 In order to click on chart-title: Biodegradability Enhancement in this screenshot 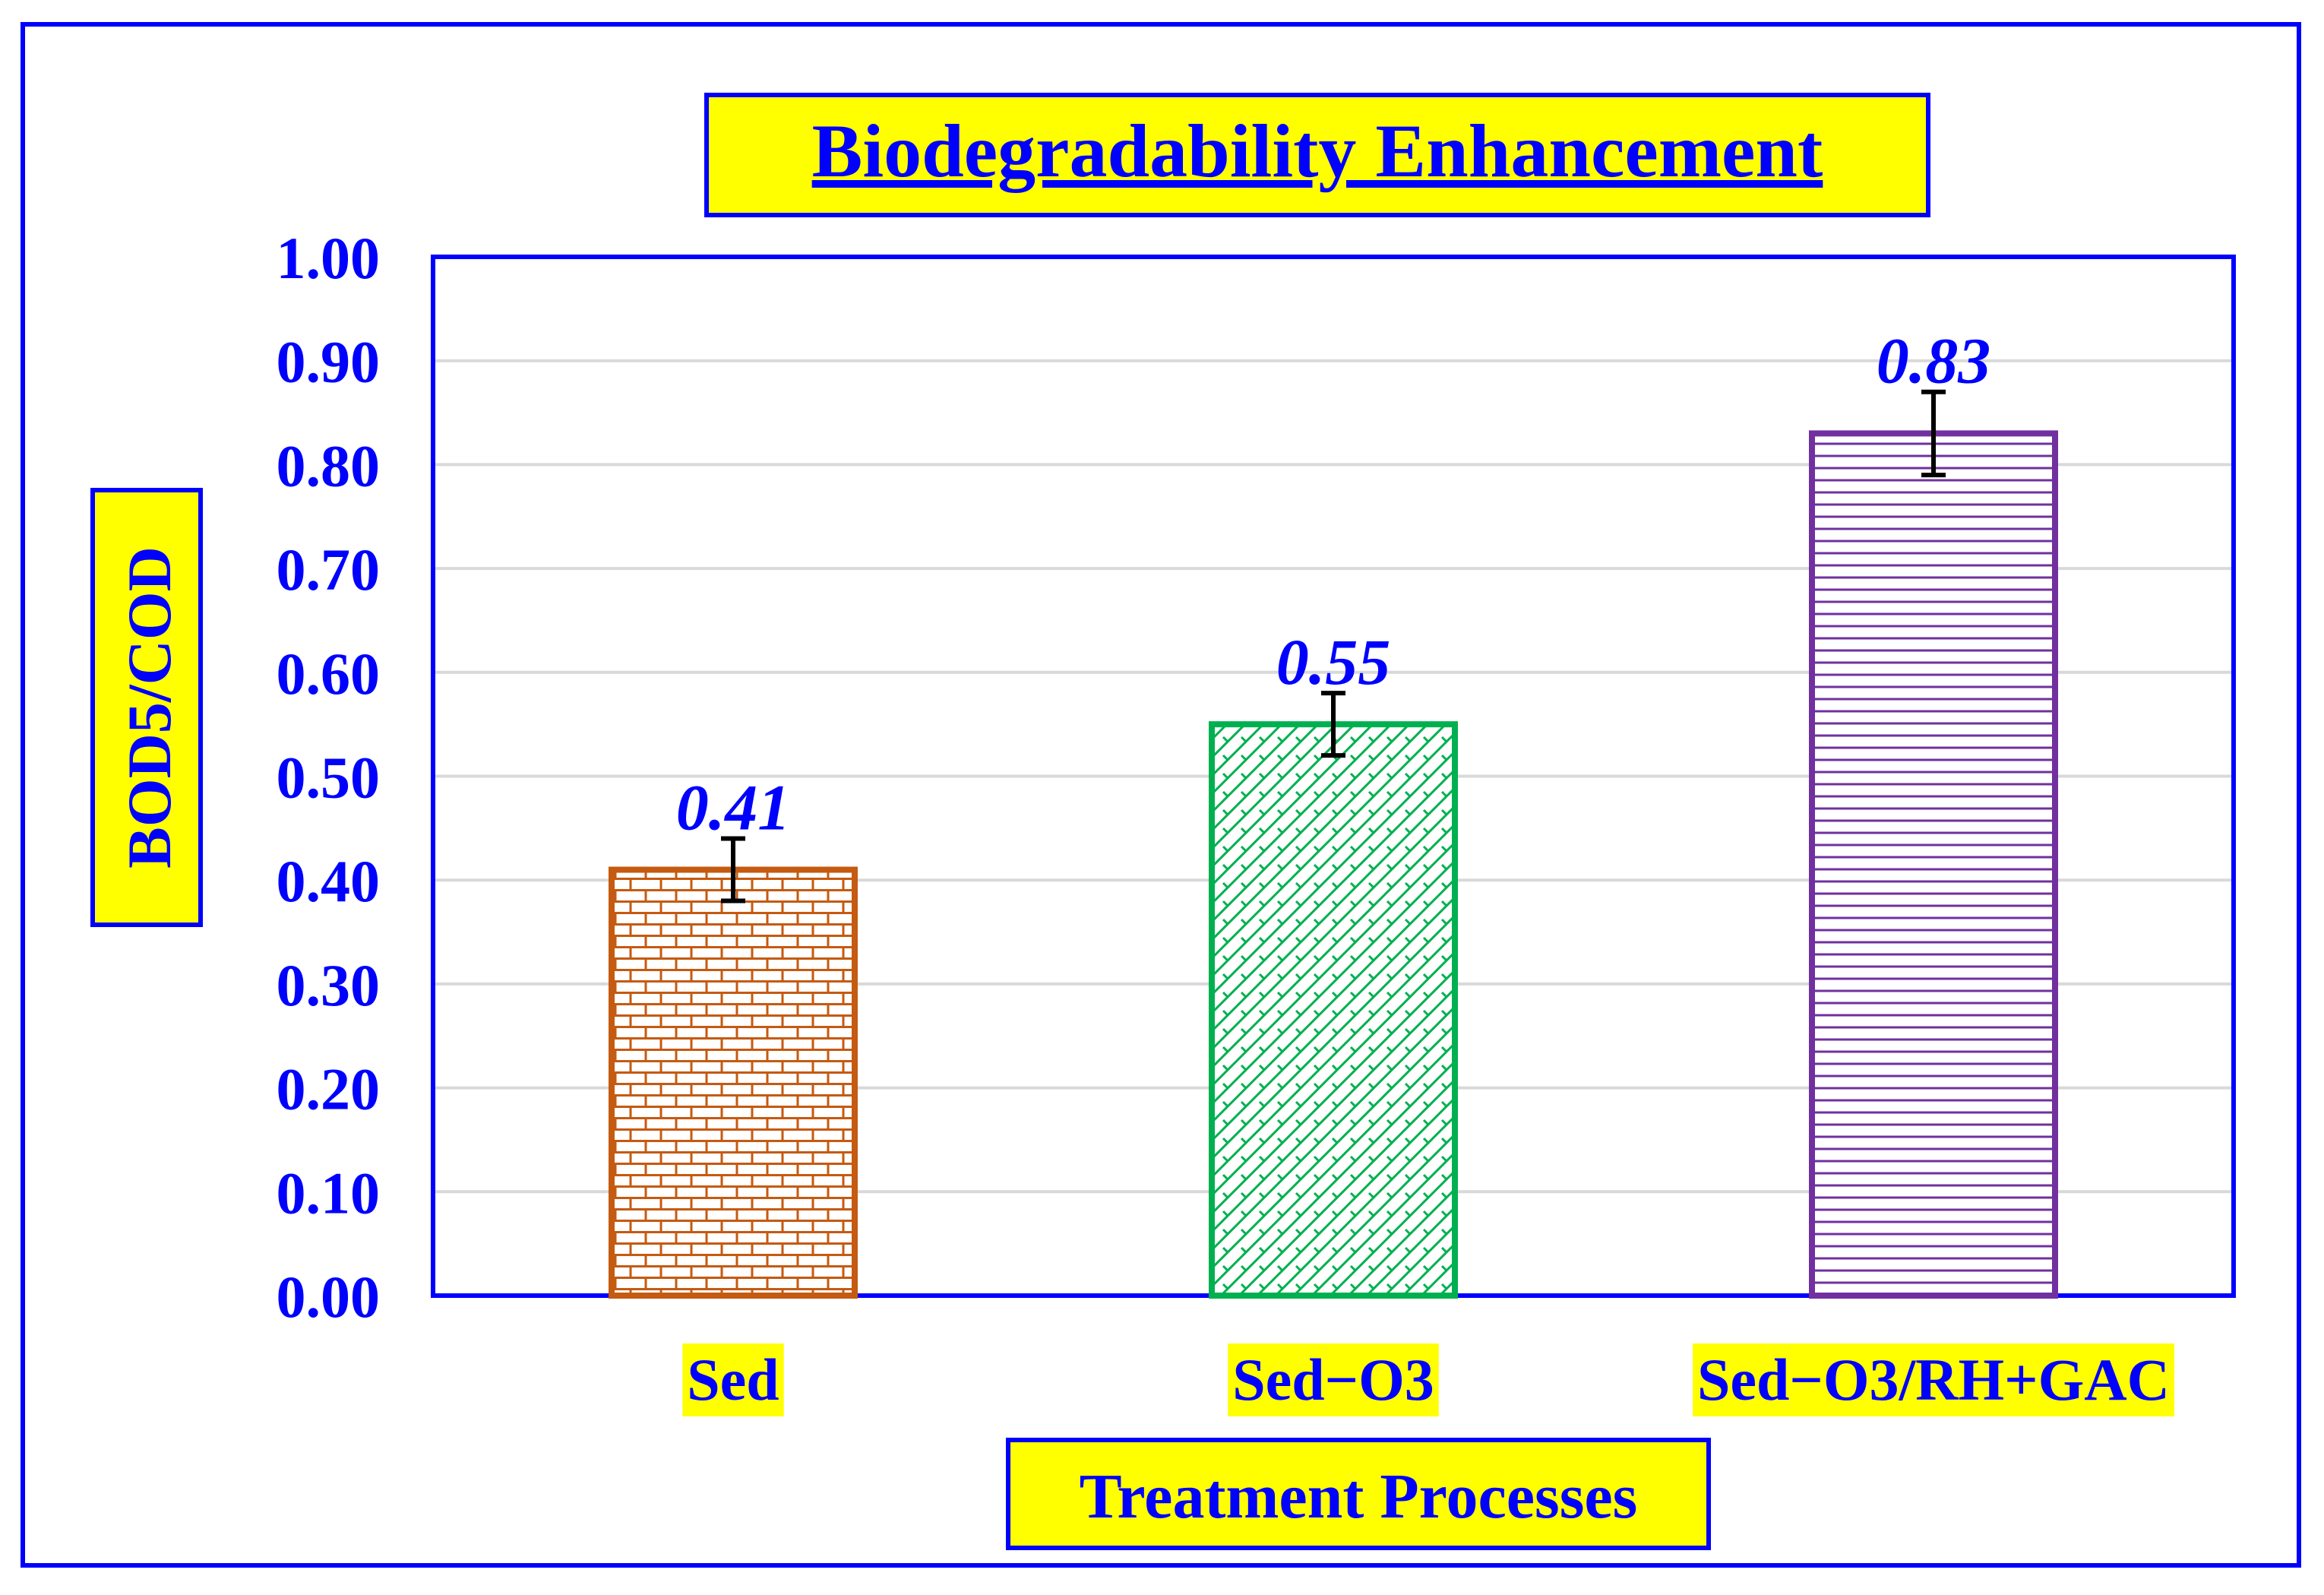, I will do `click(1317, 151)`.